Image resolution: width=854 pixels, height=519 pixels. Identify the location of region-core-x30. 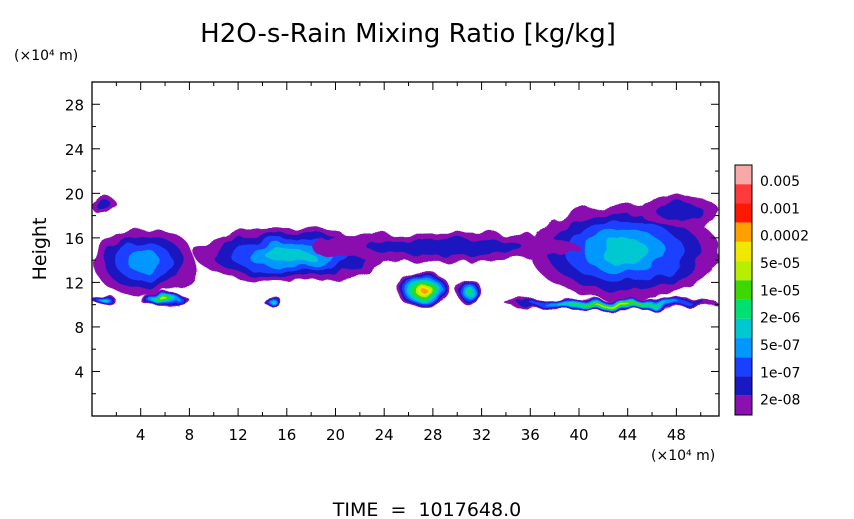
(469, 292).